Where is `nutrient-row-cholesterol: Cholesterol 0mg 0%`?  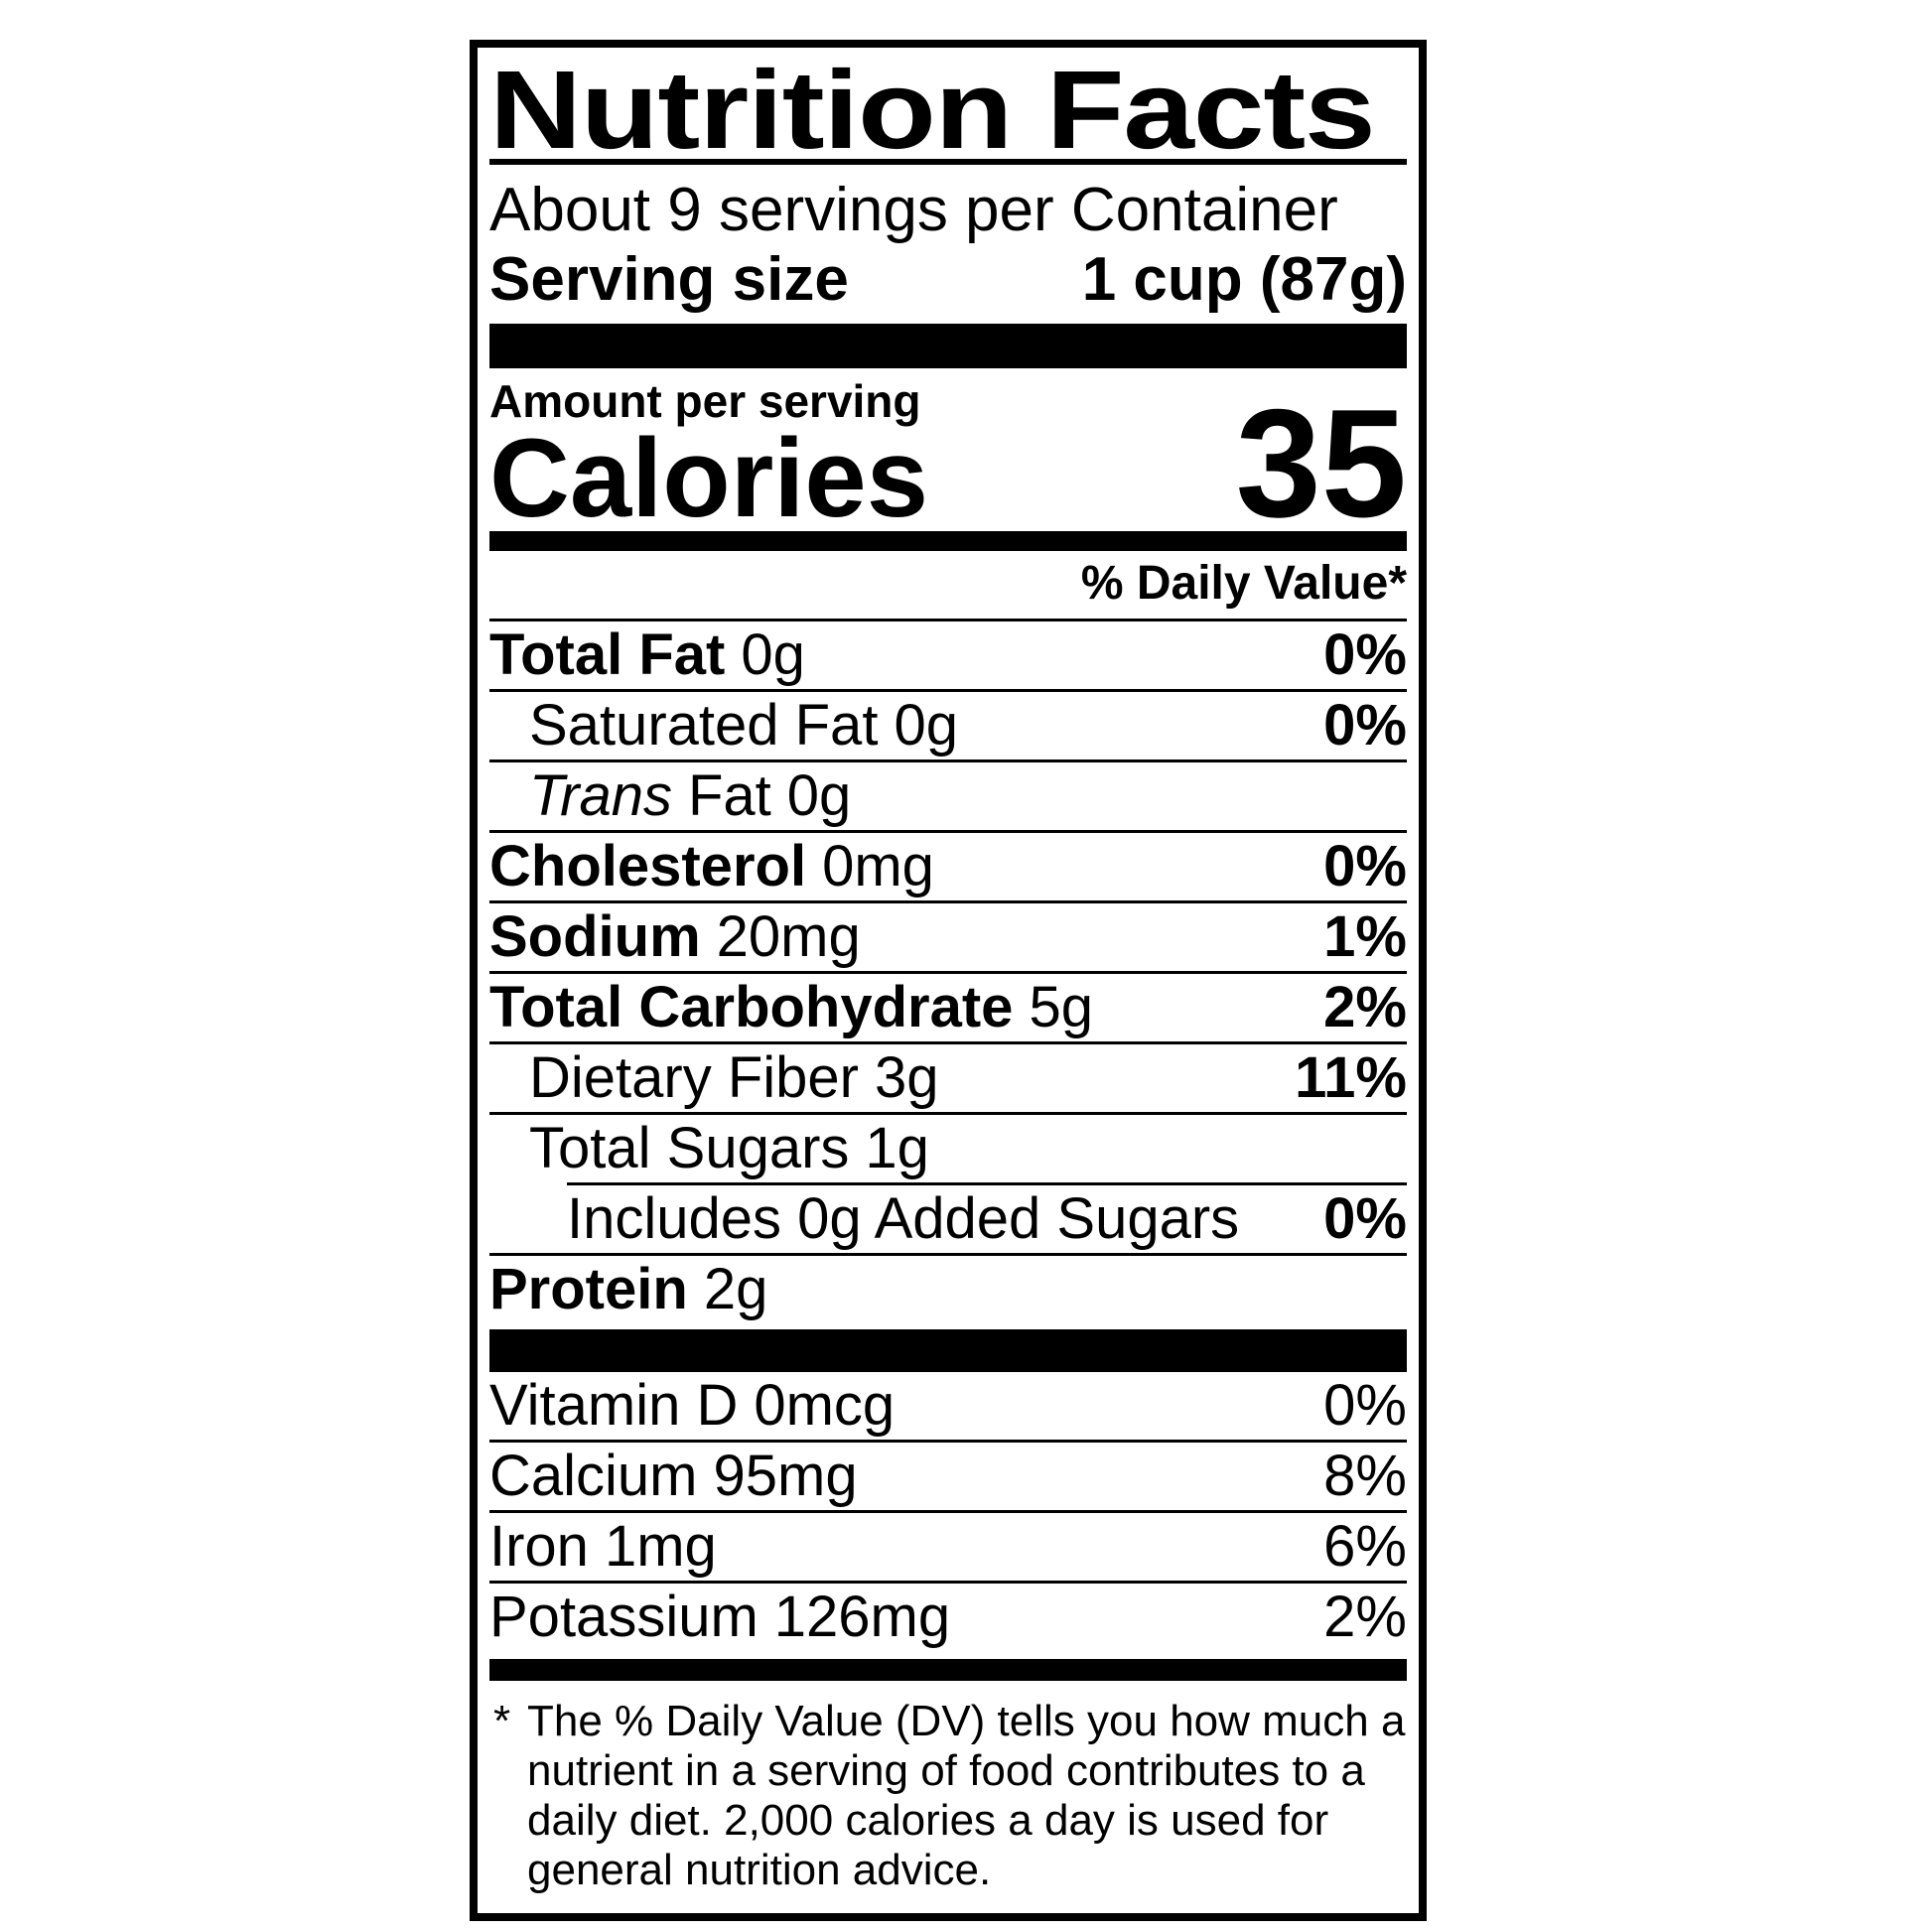
nutrient-row-cholesterol: Cholesterol 0mg 0% is located at coordinates (948, 866).